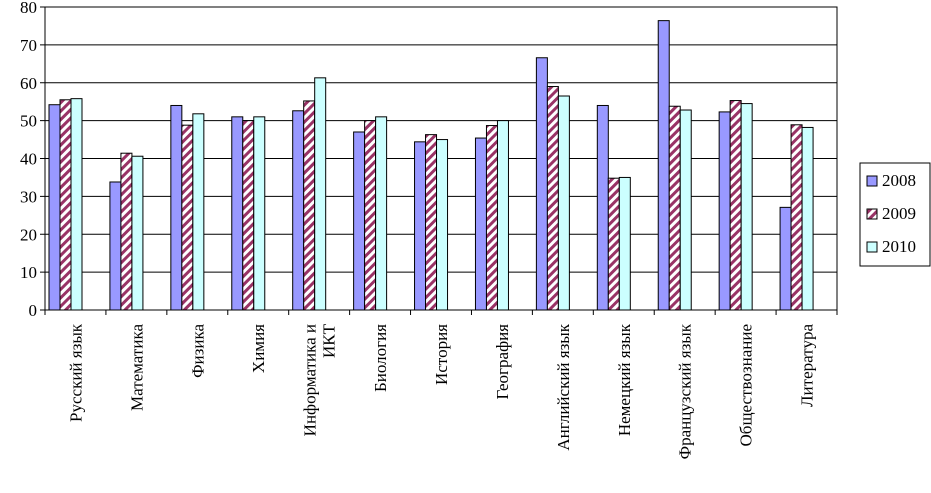 The width and height of the screenshot is (931, 493). Describe the element at coordinates (310, 380) in the screenshot. I see `x-category-label-line: Информатика и` at that location.